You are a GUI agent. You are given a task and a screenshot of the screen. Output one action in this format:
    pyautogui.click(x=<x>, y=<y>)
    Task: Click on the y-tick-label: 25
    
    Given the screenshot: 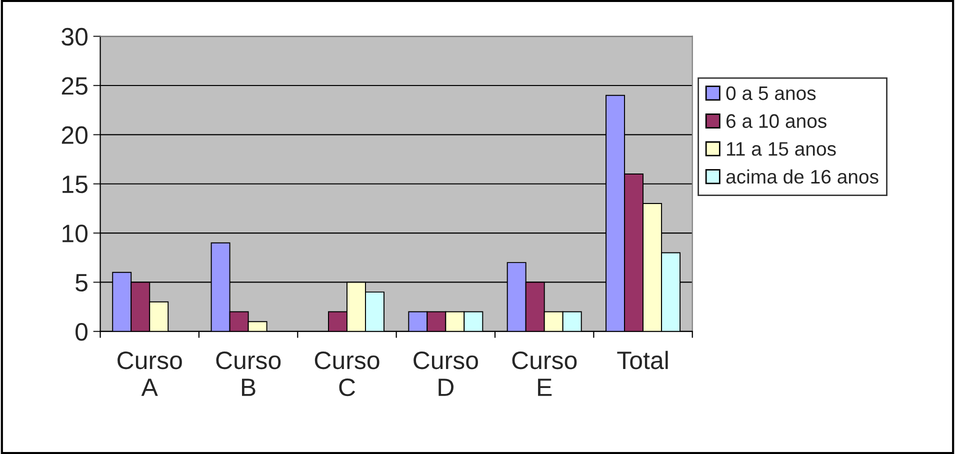 What is the action you would take?
    pyautogui.click(x=75, y=86)
    